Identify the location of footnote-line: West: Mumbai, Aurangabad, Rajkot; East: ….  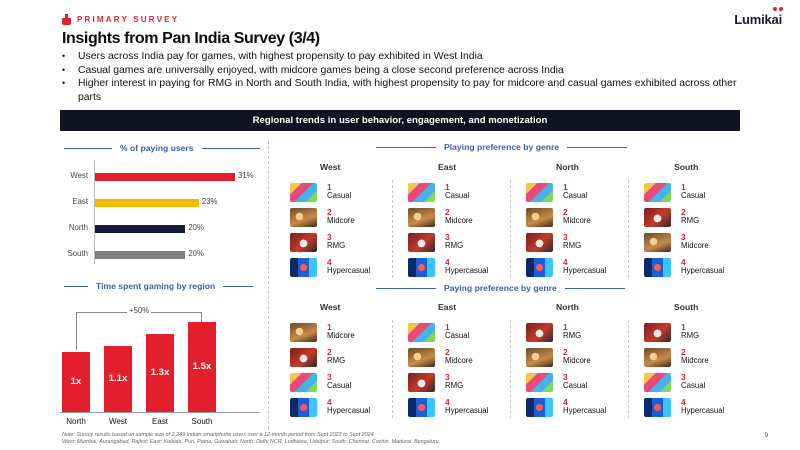
(250, 442).